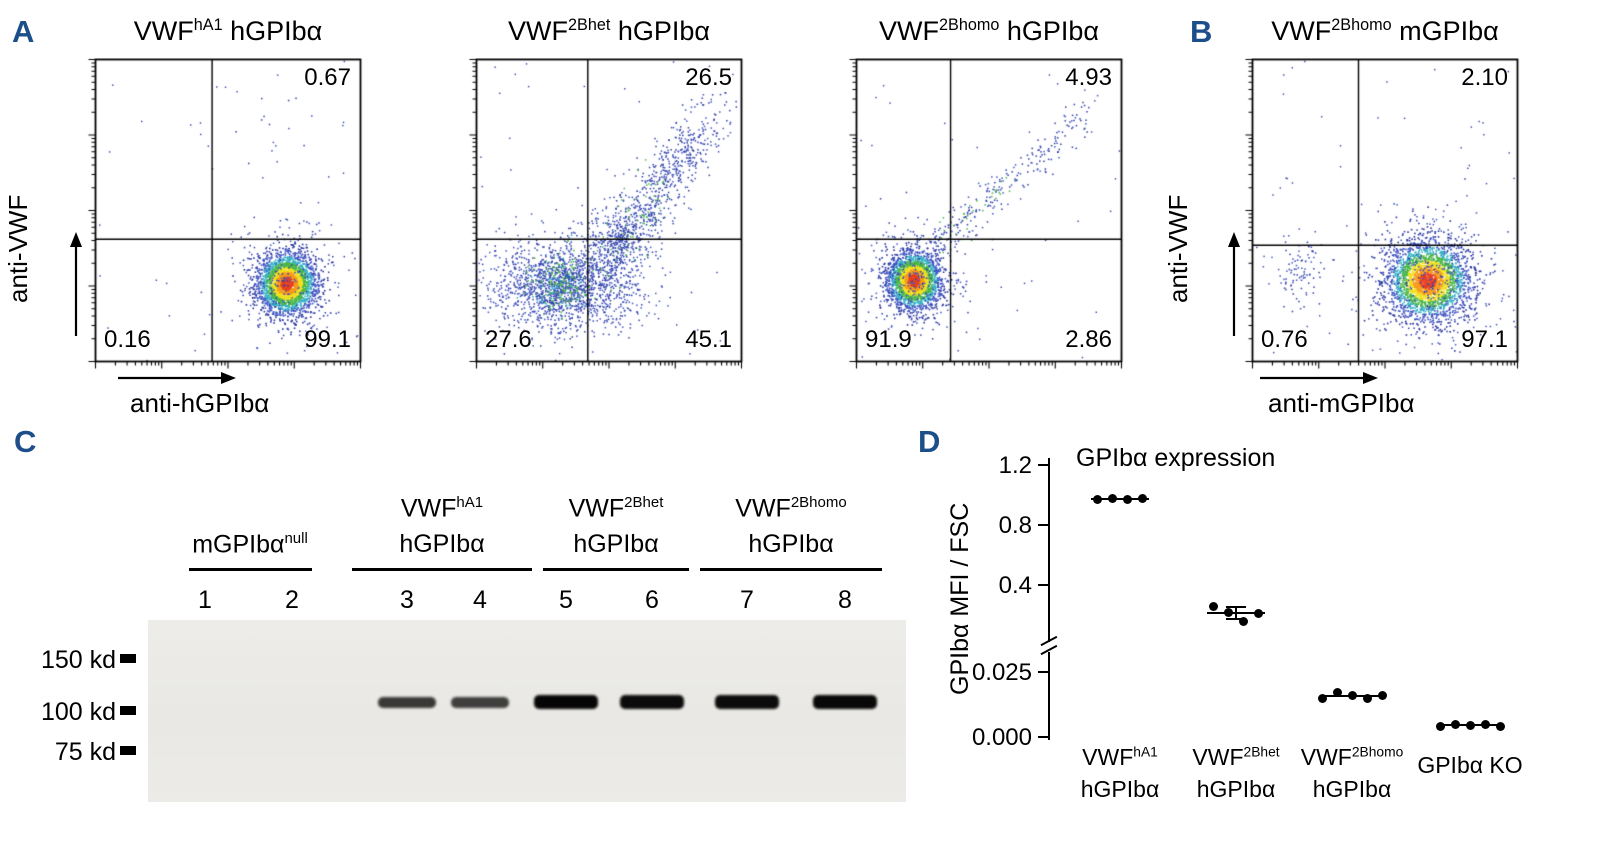  I want to click on panel-b-y-axis-label: anti-VWF, so click(1178, 248).